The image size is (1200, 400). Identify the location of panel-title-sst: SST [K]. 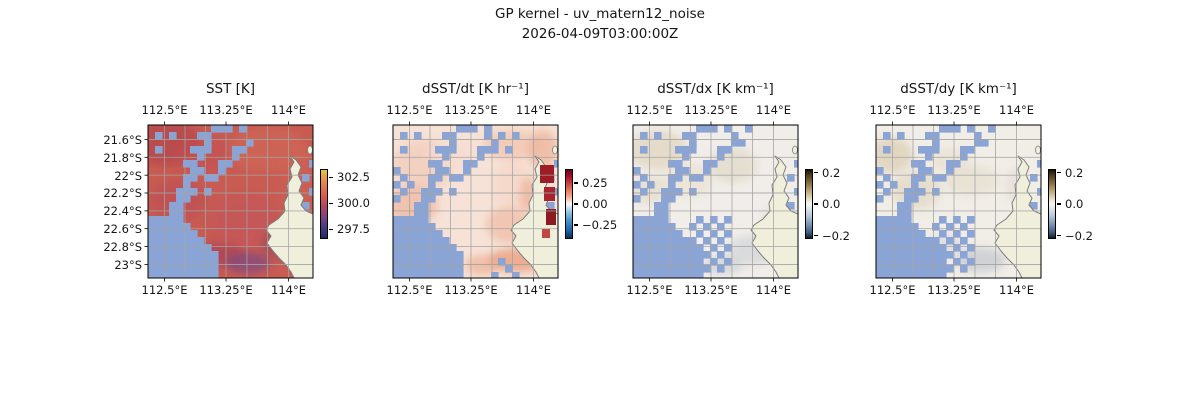
(230, 89).